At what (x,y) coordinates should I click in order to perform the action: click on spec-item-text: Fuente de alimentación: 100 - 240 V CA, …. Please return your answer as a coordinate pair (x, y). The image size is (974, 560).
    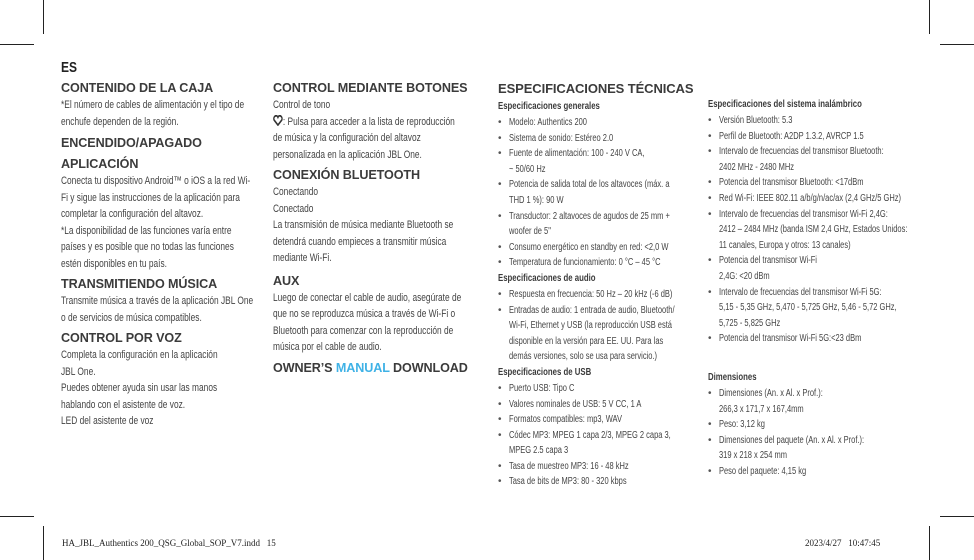
    Looking at the image, I should click on (577, 161).